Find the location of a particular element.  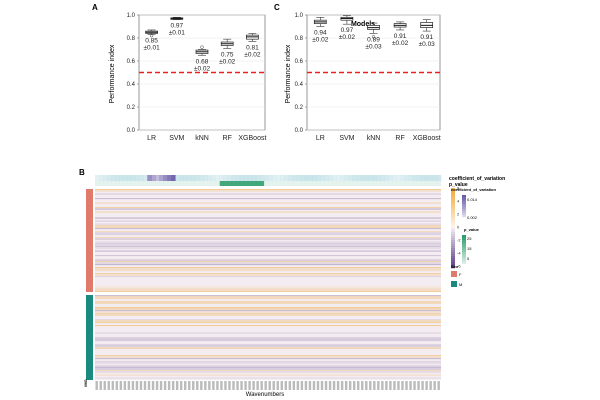

panel-label-a: A is located at coordinates (95, 7).